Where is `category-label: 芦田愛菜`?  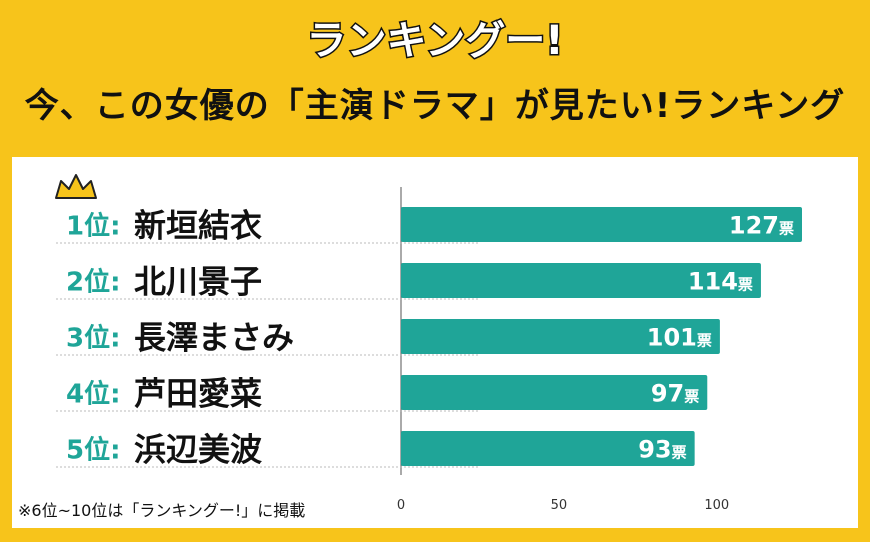
category-label: 芦田愛菜 is located at coordinates (198, 394).